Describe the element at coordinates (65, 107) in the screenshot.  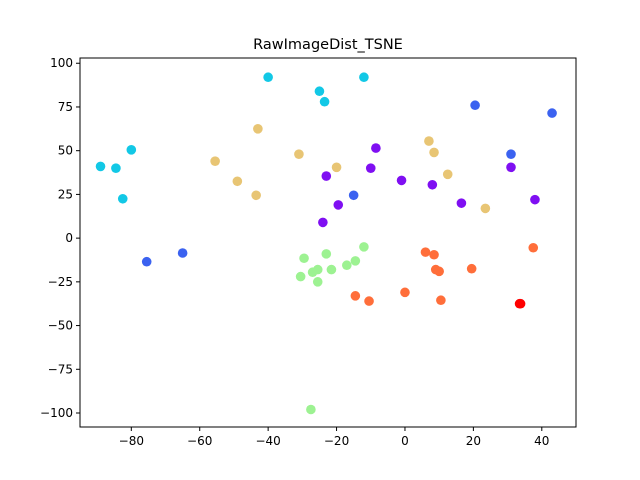
I see `y-tick-label: 75` at that location.